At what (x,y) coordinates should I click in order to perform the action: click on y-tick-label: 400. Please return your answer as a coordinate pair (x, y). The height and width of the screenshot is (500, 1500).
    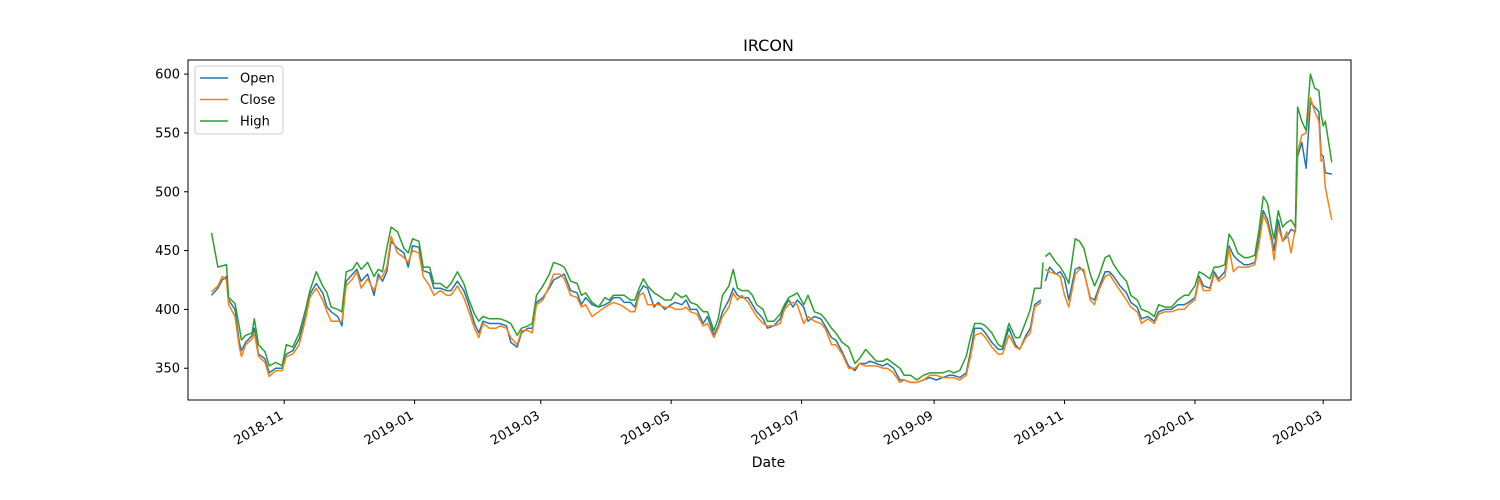
    Looking at the image, I should click on (167, 310).